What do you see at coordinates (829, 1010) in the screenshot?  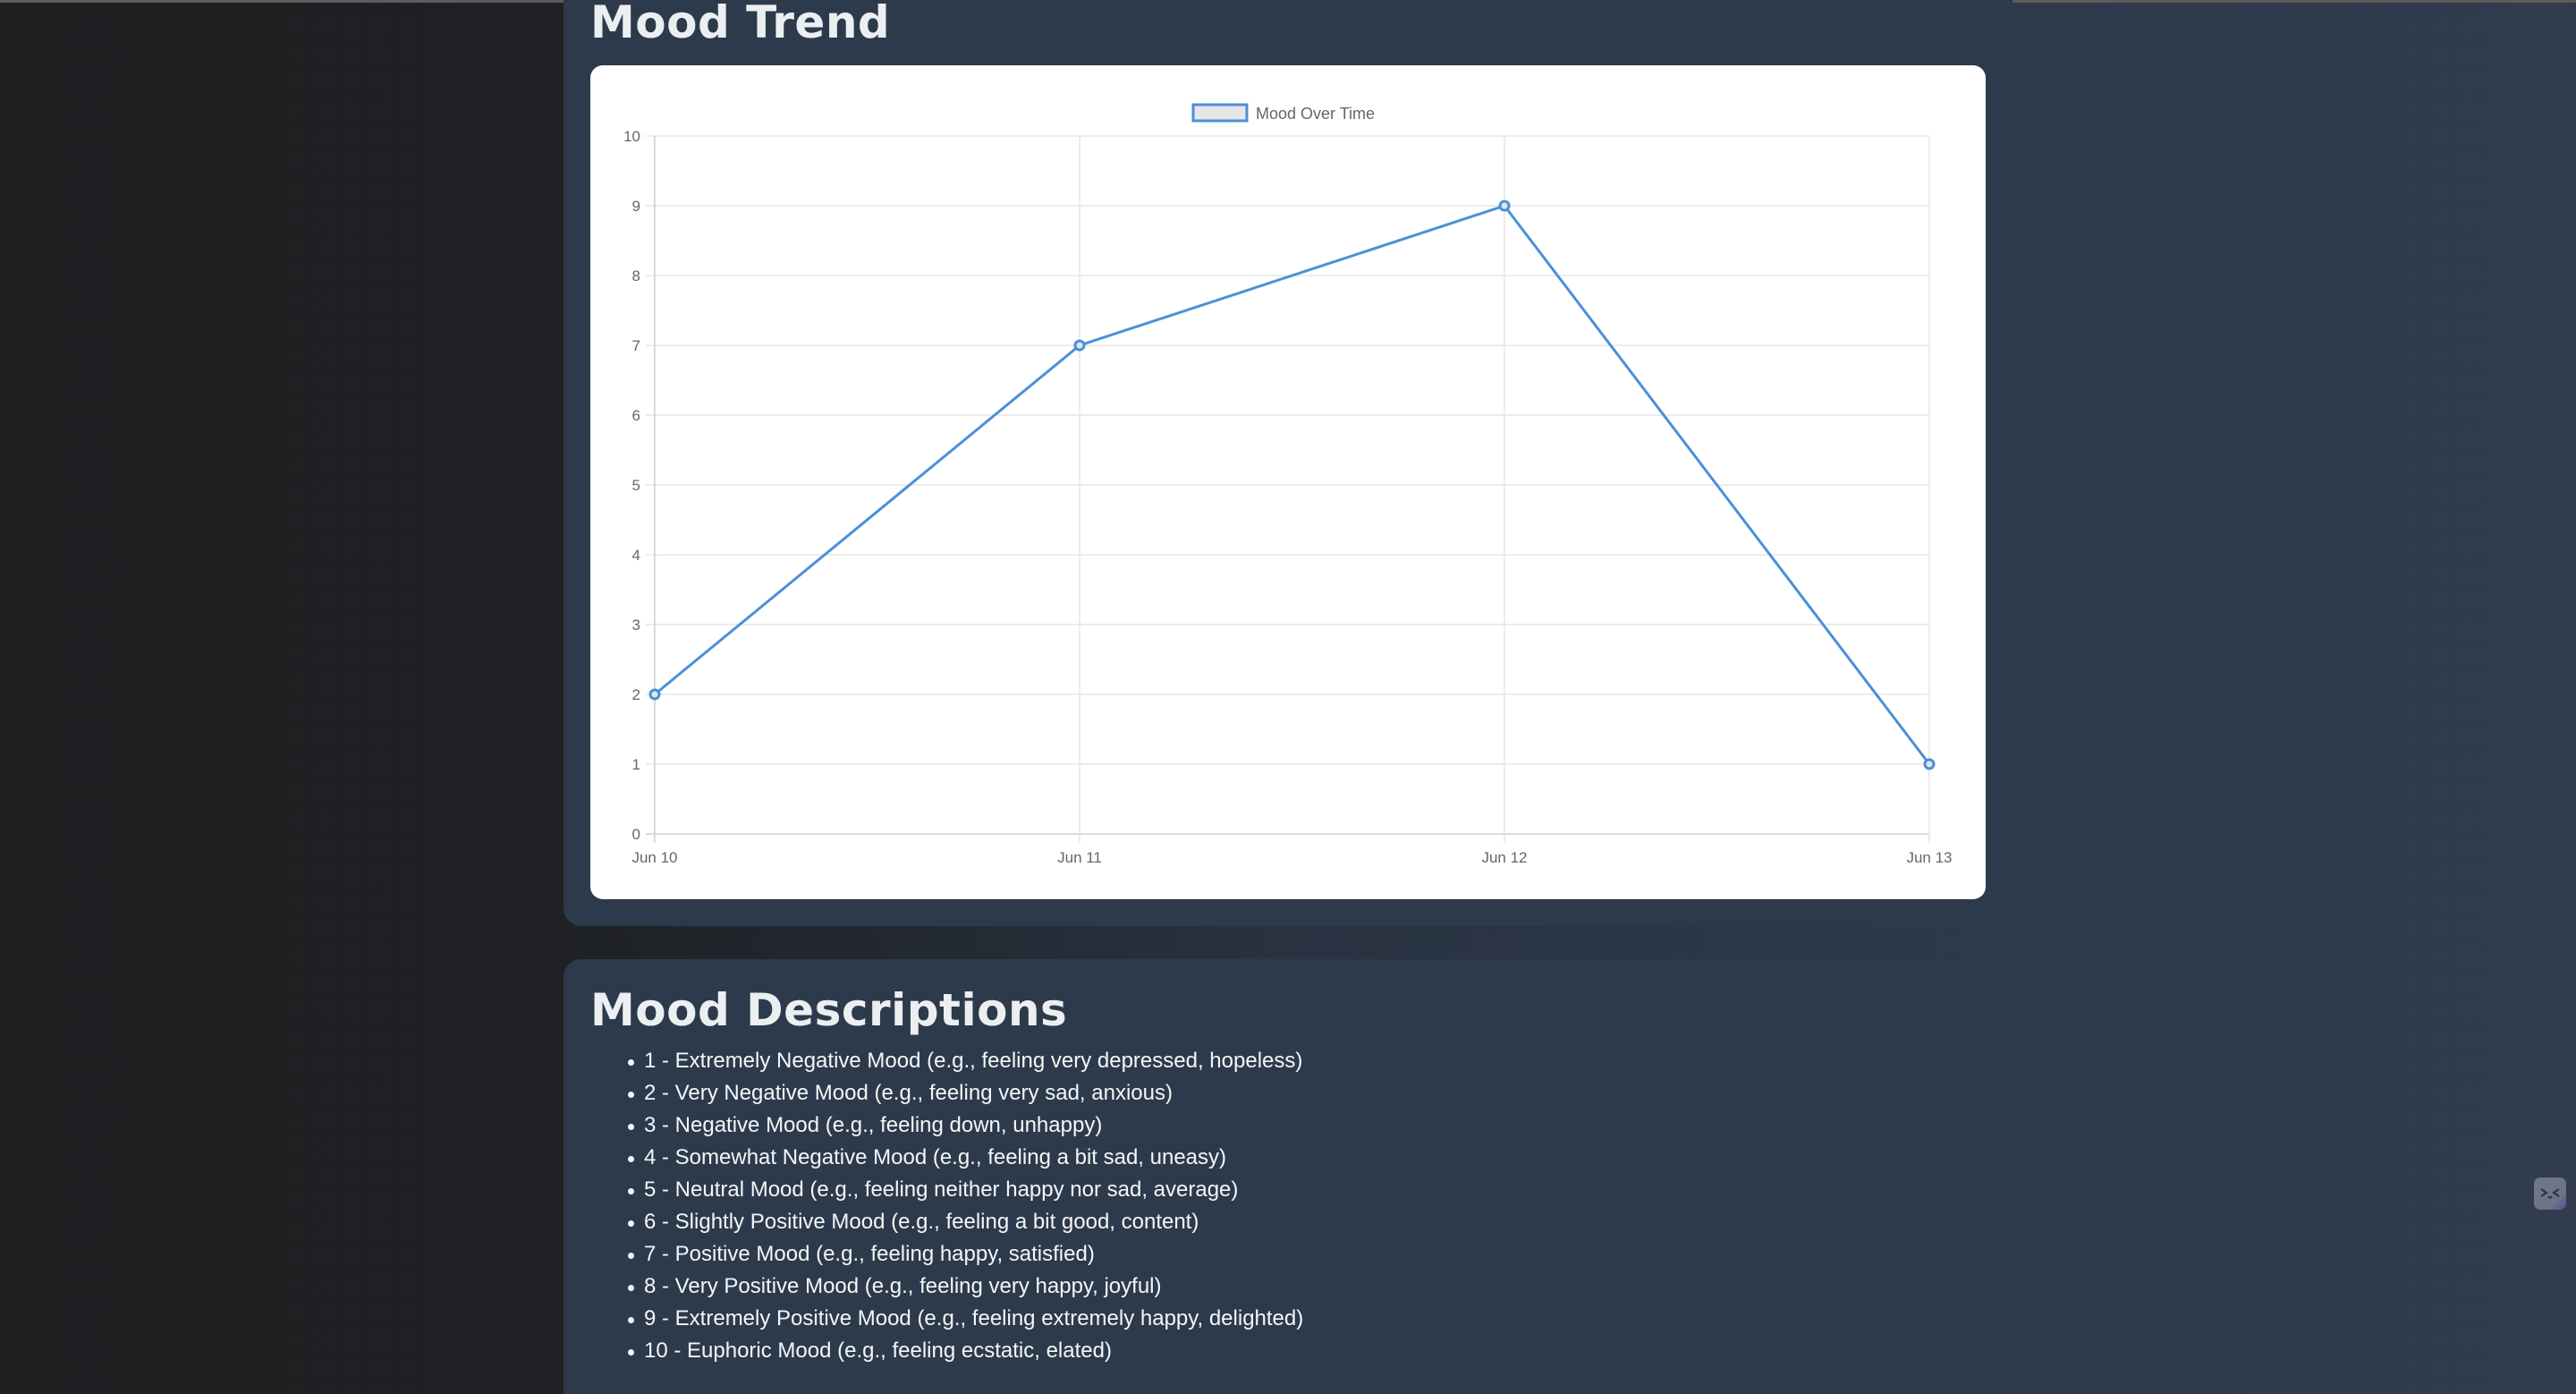 I see `mood-descriptions-title: Mood Descriptions` at bounding box center [829, 1010].